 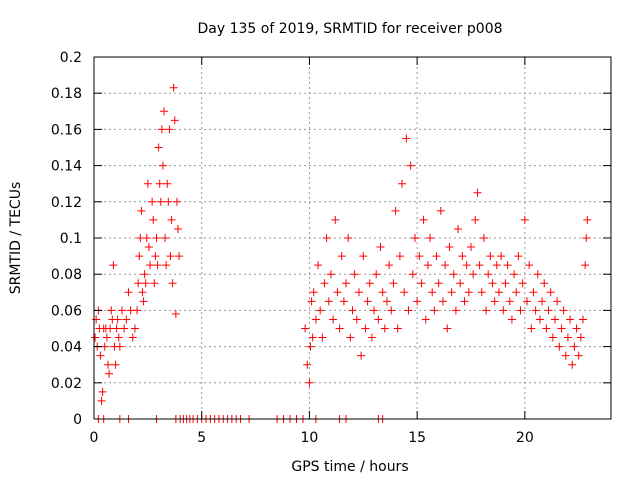 I want to click on x-axis-label: GPS time / hours, so click(x=349, y=467).